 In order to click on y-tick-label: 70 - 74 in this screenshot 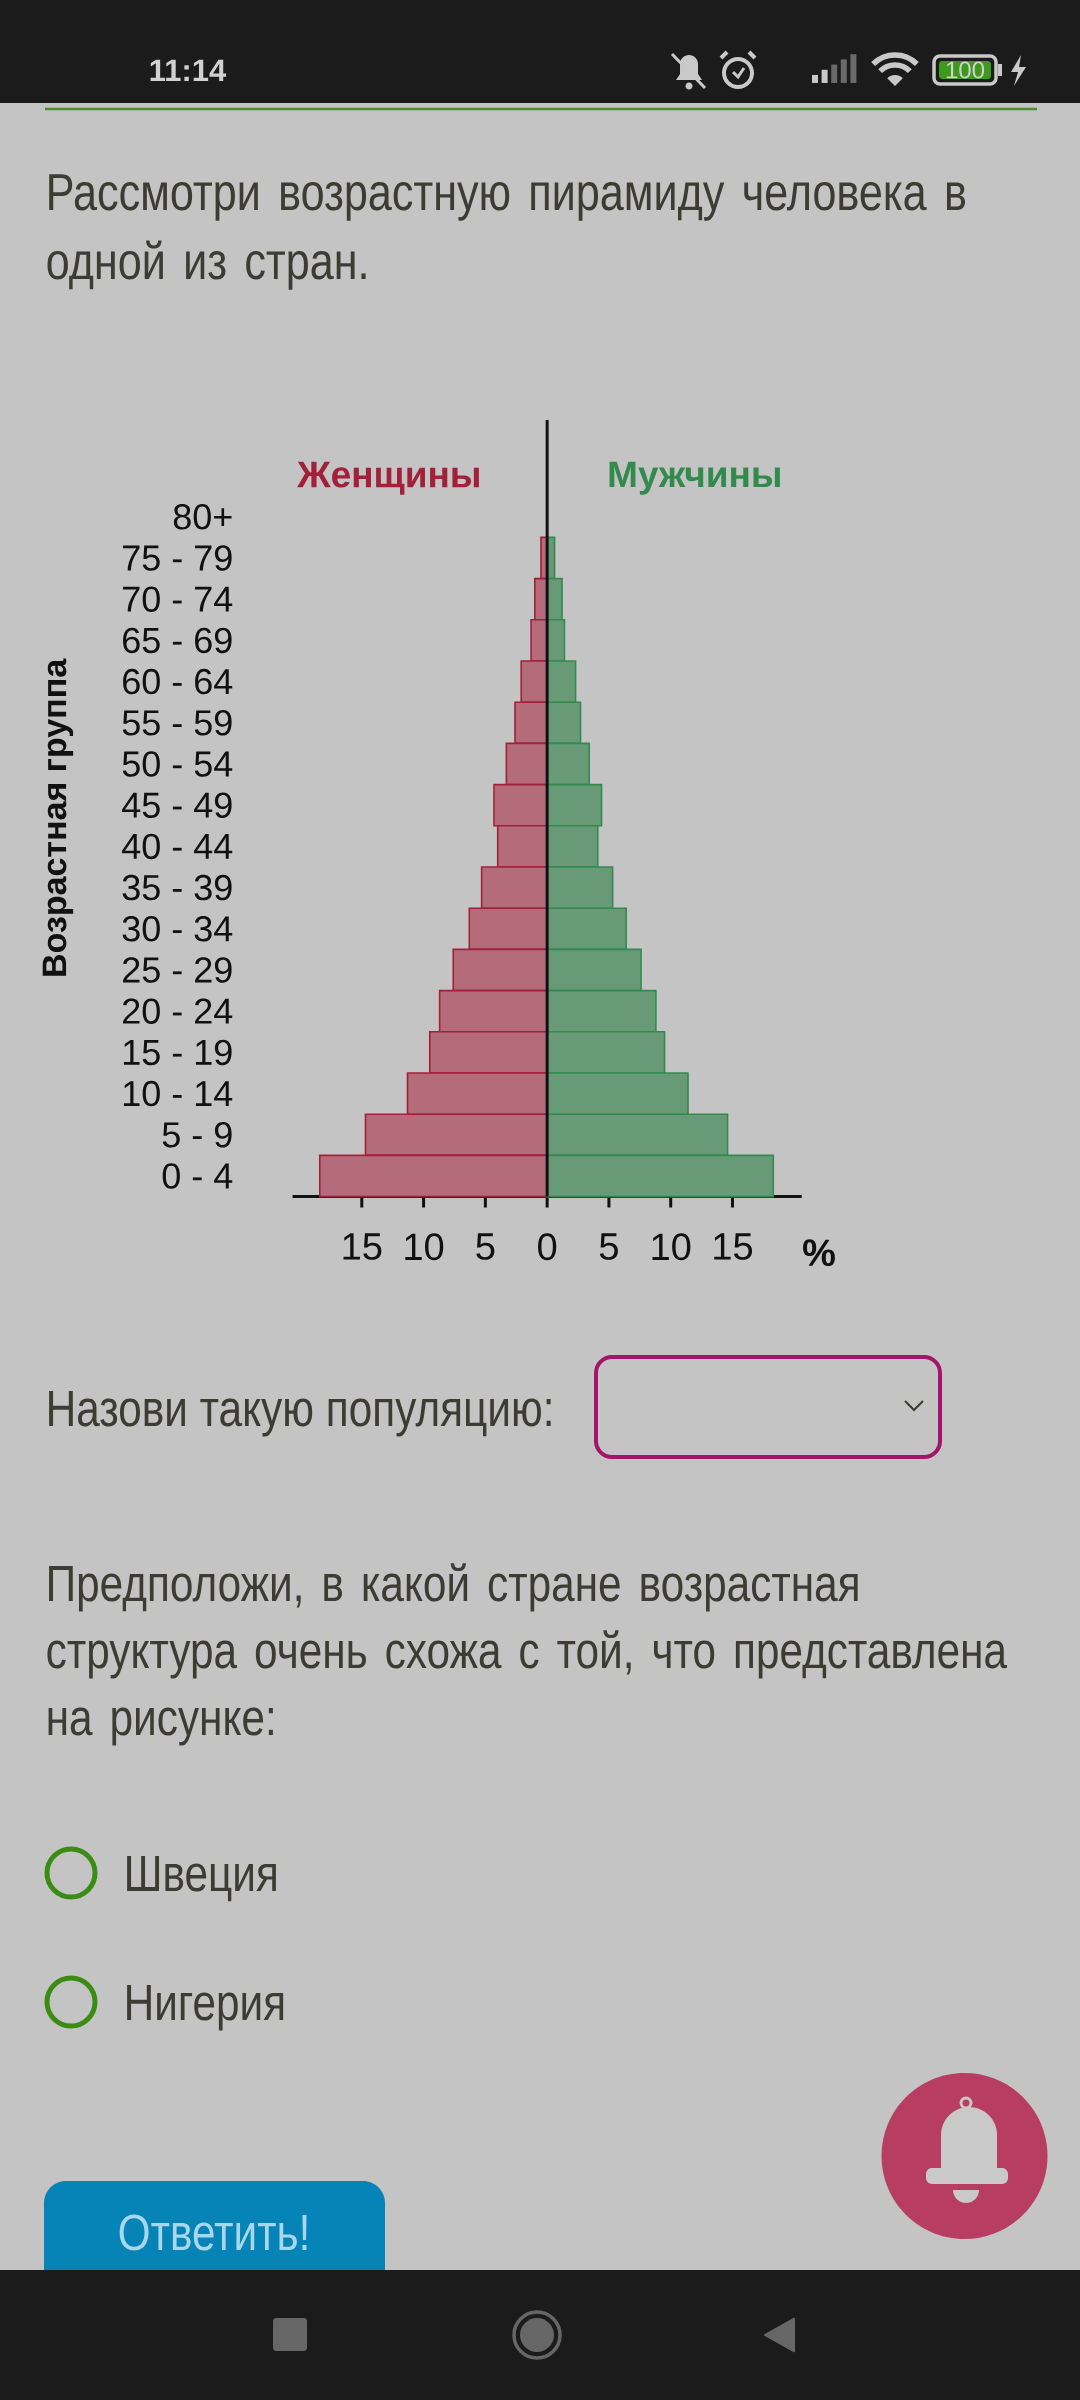, I will do `click(178, 599)`.